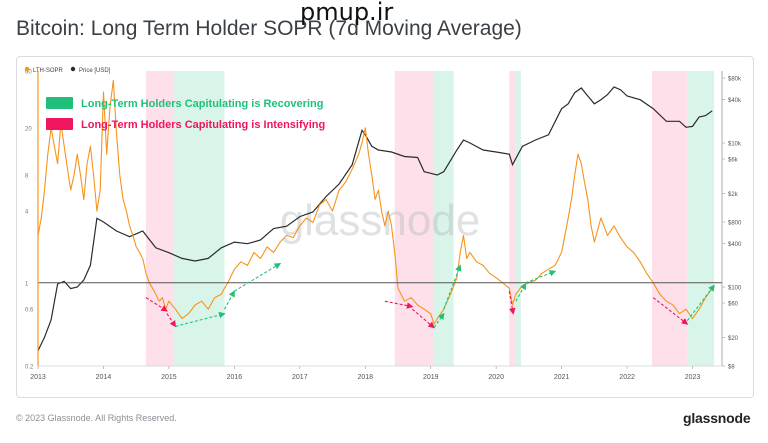 The image size is (768, 443). What do you see at coordinates (733, 304) in the screenshot?
I see `y-right-tick-label: $60` at bounding box center [733, 304].